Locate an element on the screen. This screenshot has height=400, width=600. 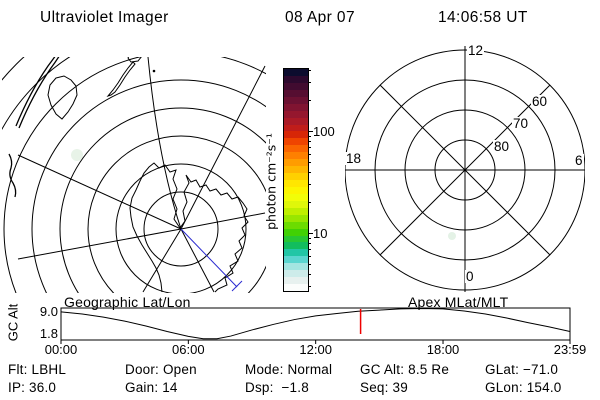
status-mode: Mode: Normal is located at coordinates (289, 369).